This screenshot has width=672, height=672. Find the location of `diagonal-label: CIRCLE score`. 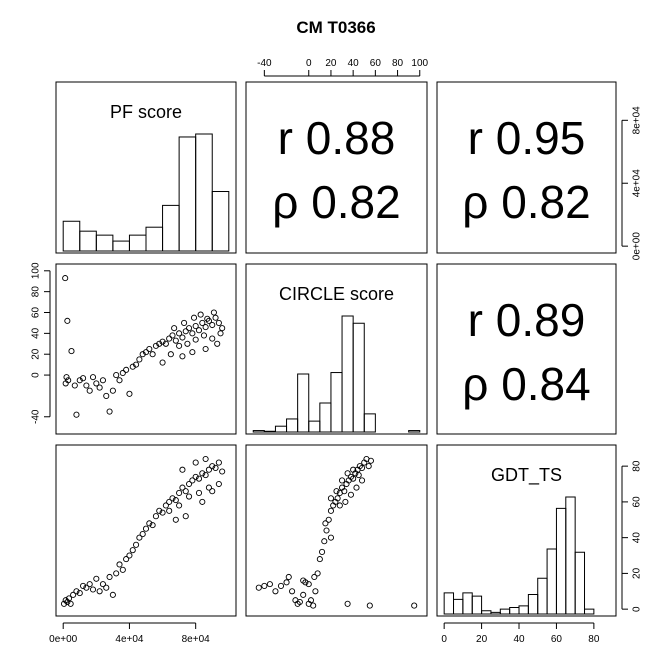

diagonal-label: CIRCLE score is located at coordinates (336, 294).